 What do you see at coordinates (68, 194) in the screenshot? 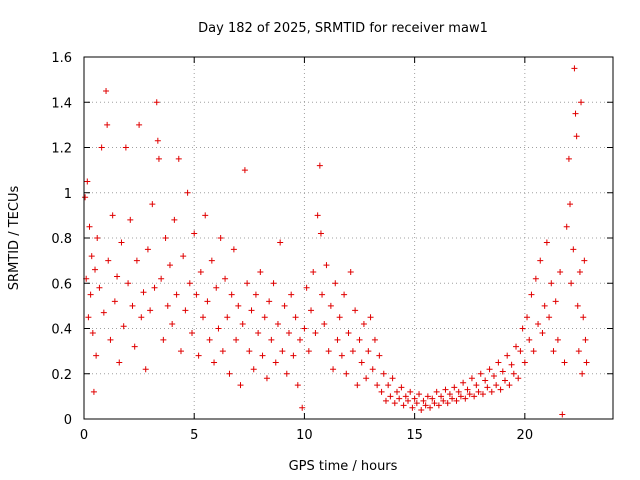
I see `y-tick-label: 1` at bounding box center [68, 194].